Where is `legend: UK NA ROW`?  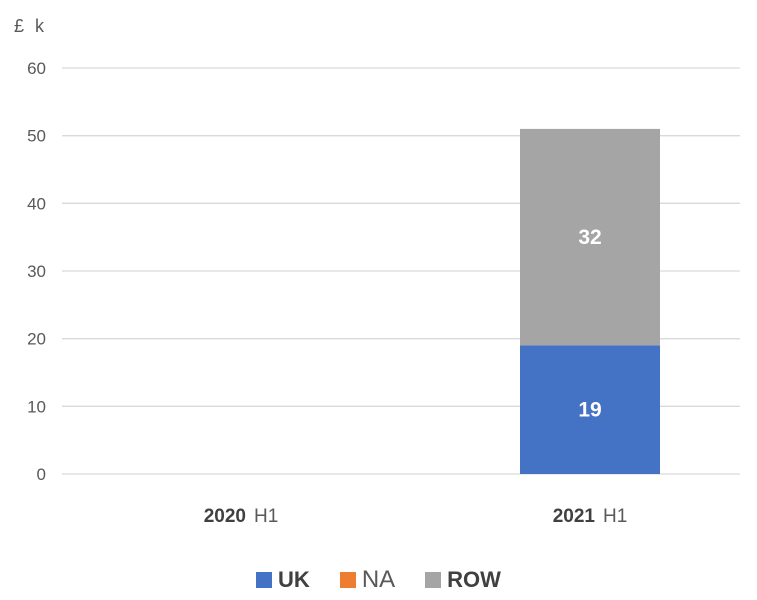
legend: UK NA ROW is located at coordinates (378, 580).